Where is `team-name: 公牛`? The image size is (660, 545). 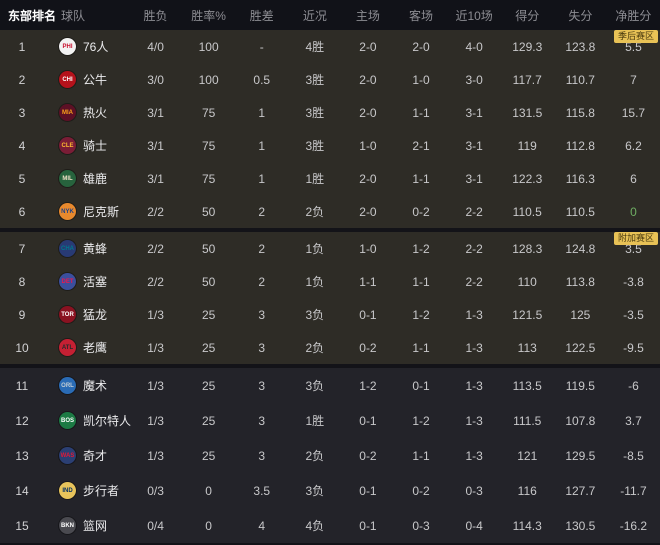 team-name: 公牛 is located at coordinates (95, 80).